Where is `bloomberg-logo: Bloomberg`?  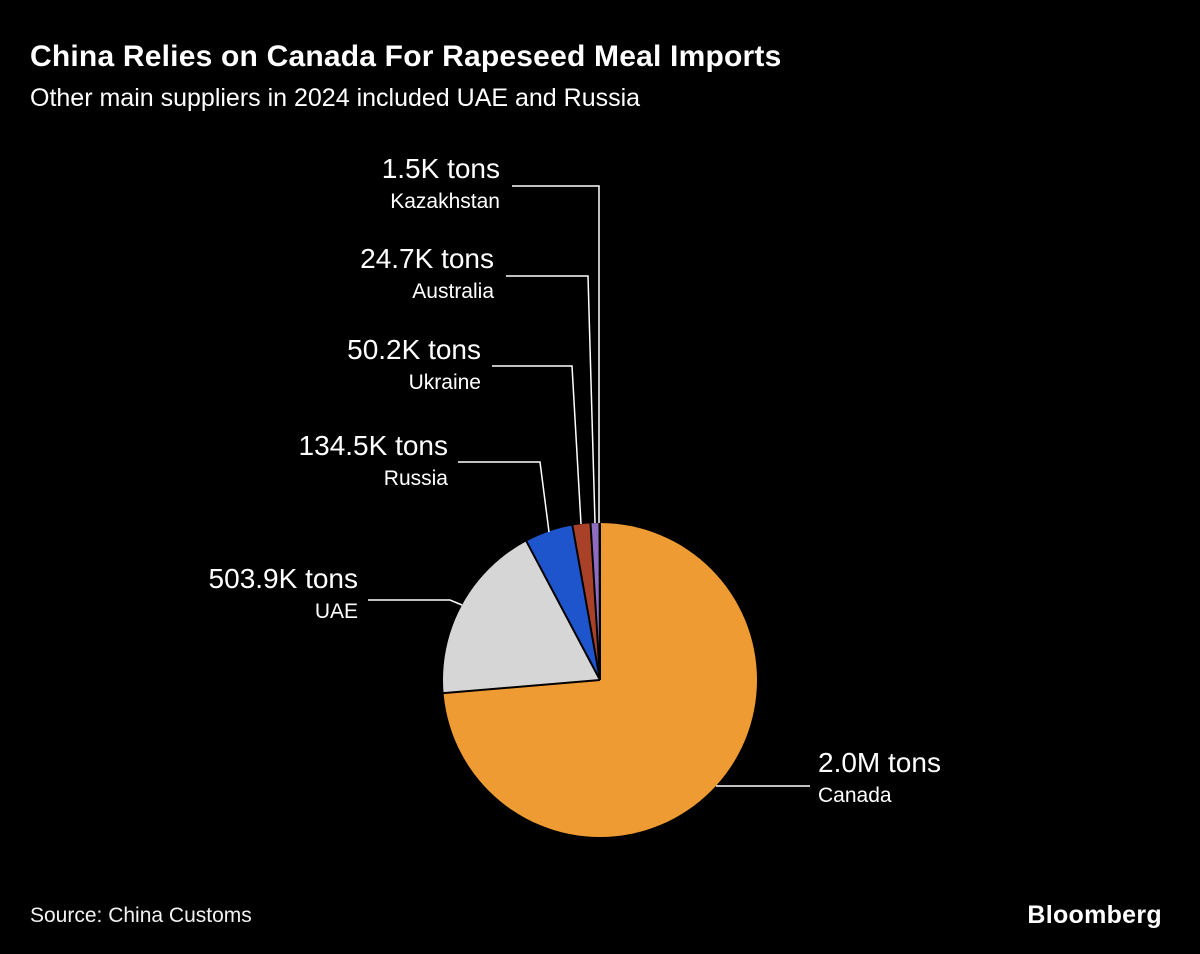 bloomberg-logo: Bloomberg is located at coordinates (1094, 915).